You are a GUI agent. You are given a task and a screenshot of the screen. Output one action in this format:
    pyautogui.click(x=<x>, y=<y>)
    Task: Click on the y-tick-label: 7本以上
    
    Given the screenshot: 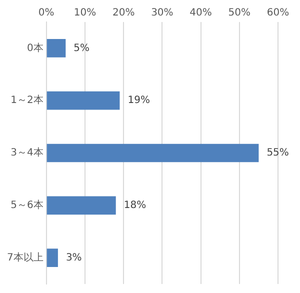 What is the action you would take?
    pyautogui.click(x=25, y=257)
    